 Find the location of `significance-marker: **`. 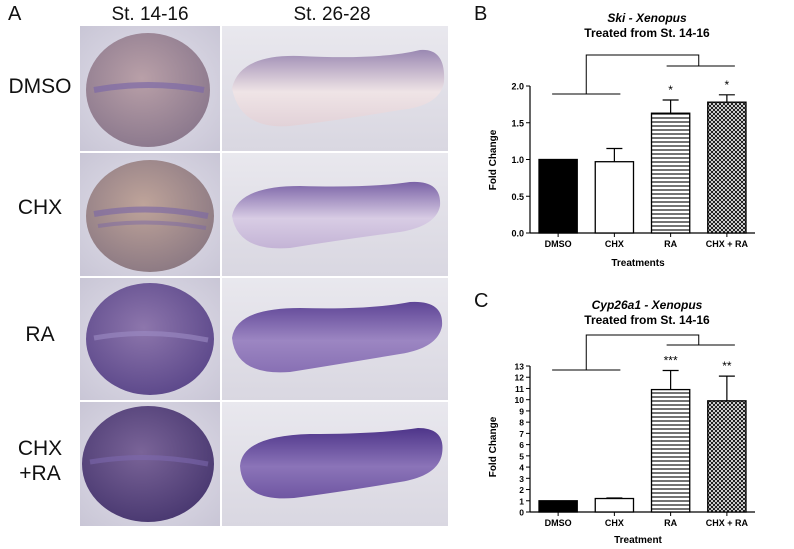

significance-marker: ** is located at coordinates (727, 366).